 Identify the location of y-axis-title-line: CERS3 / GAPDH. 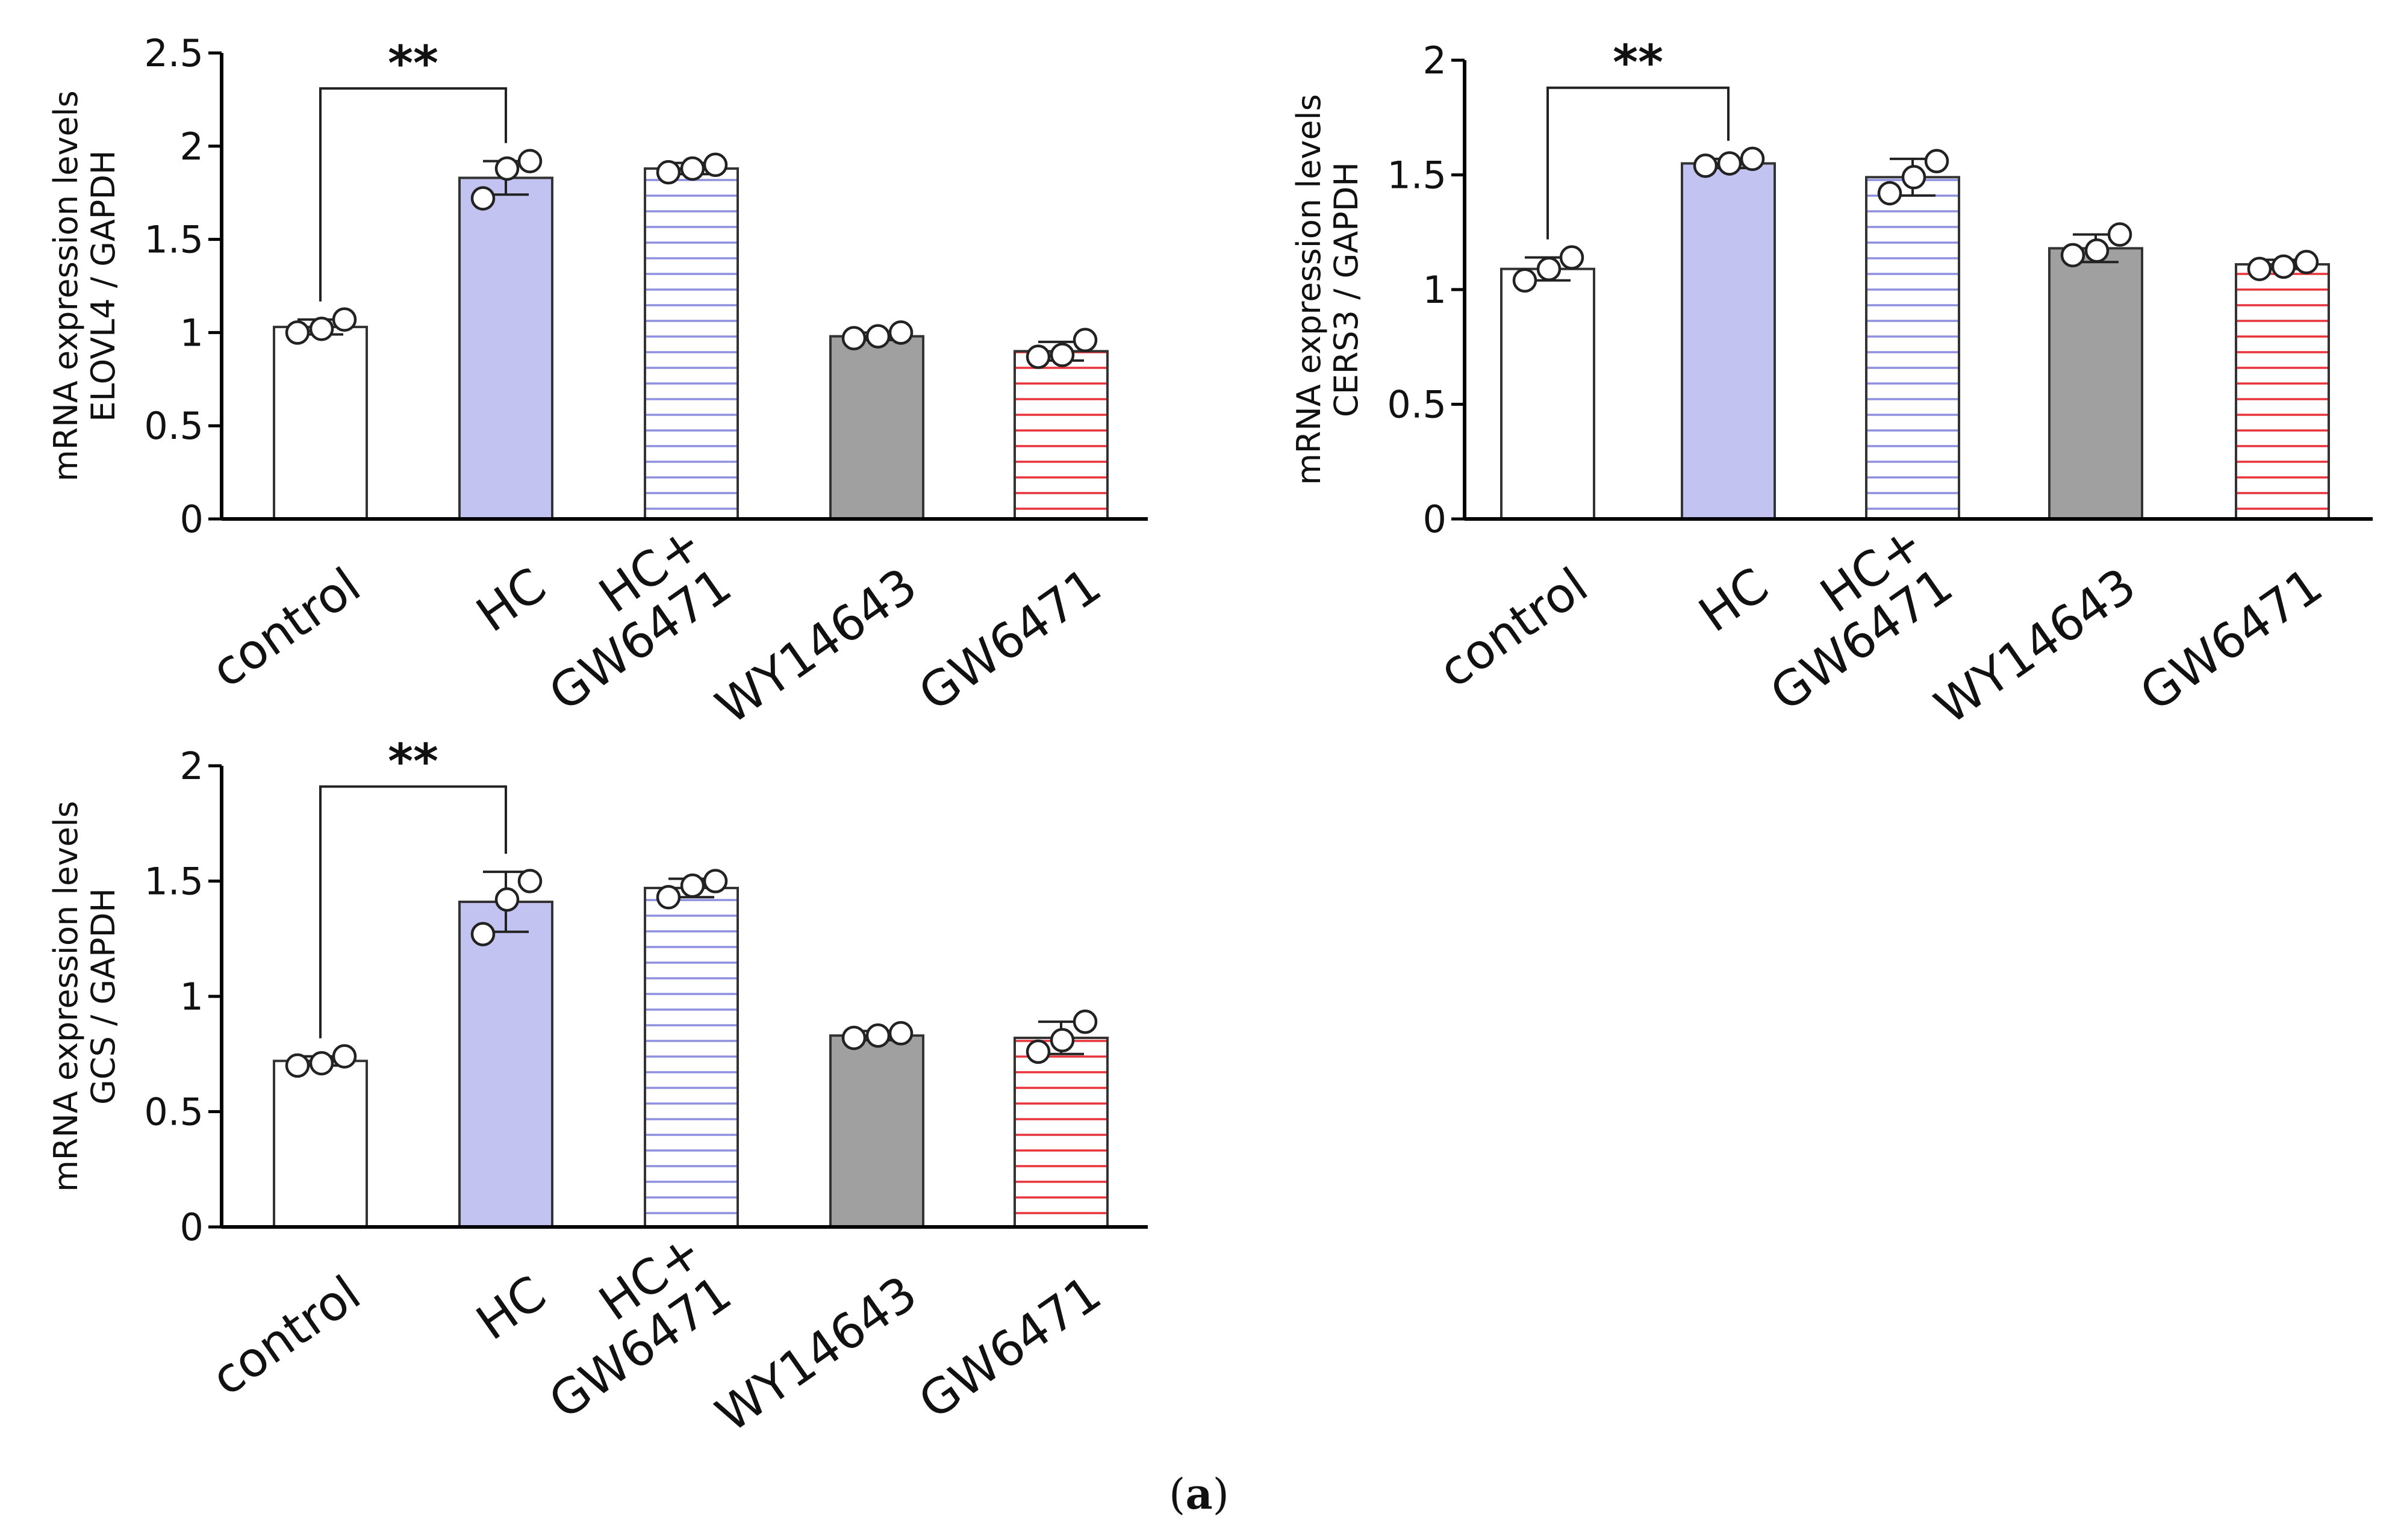
(1346, 289).